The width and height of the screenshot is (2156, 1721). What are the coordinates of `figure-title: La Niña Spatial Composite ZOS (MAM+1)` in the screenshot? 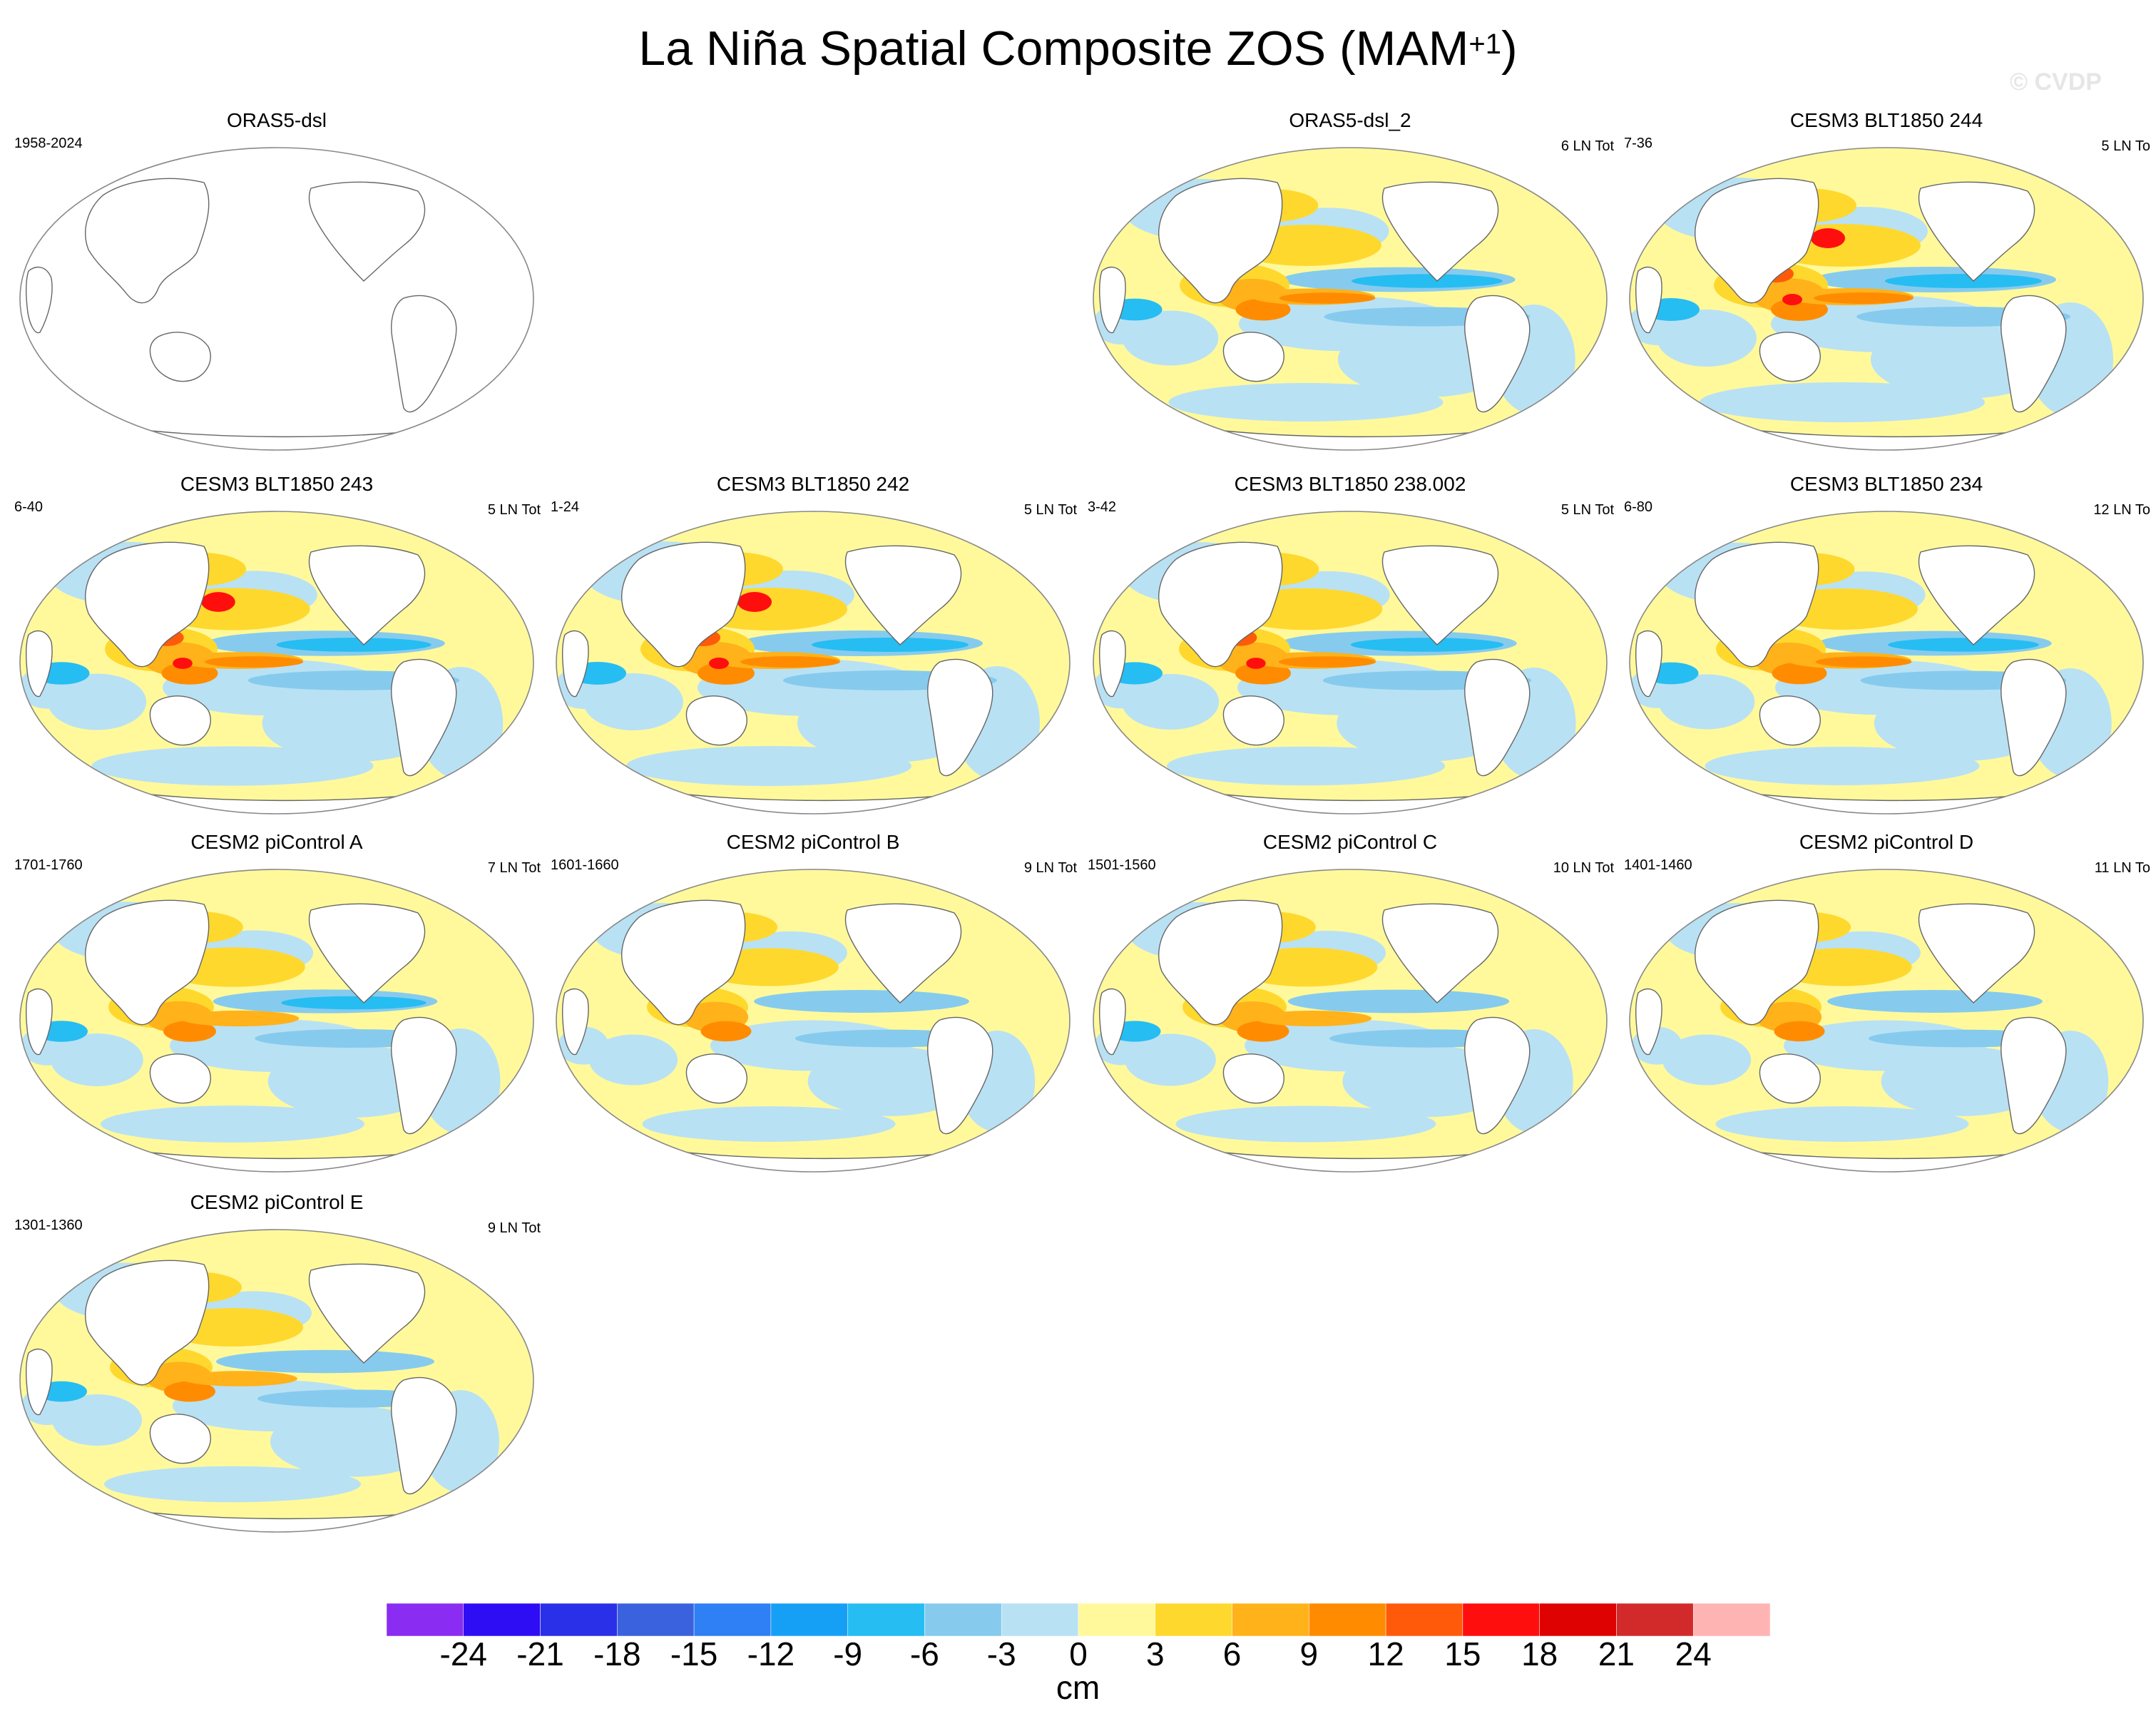 It's located at (1078, 49).